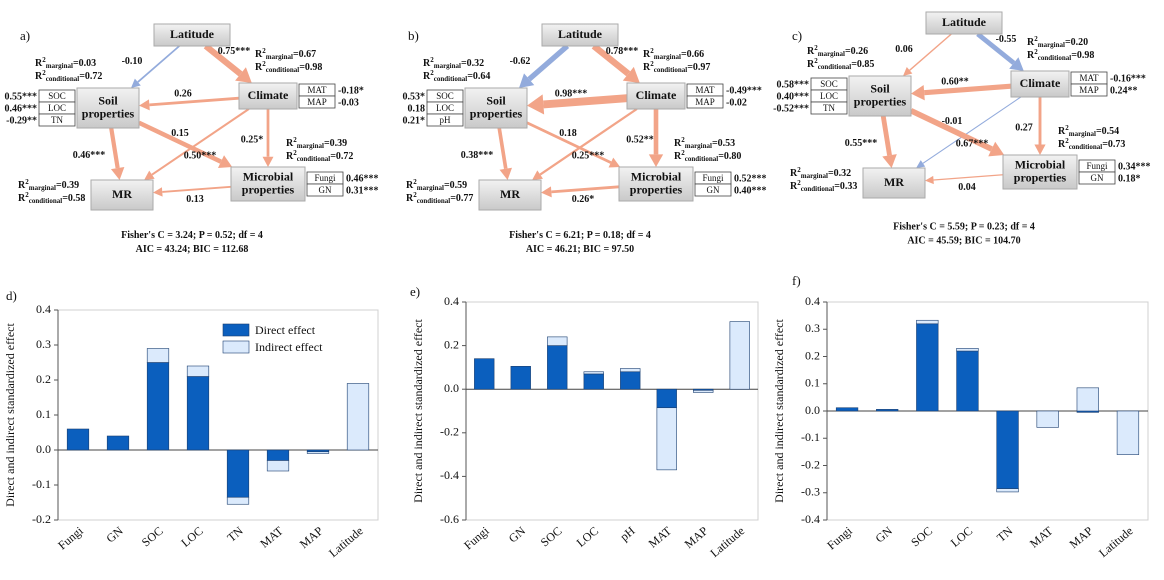  What do you see at coordinates (840, 64) in the screenshot?
I see `r-squared: R2conditional=0.85` at bounding box center [840, 64].